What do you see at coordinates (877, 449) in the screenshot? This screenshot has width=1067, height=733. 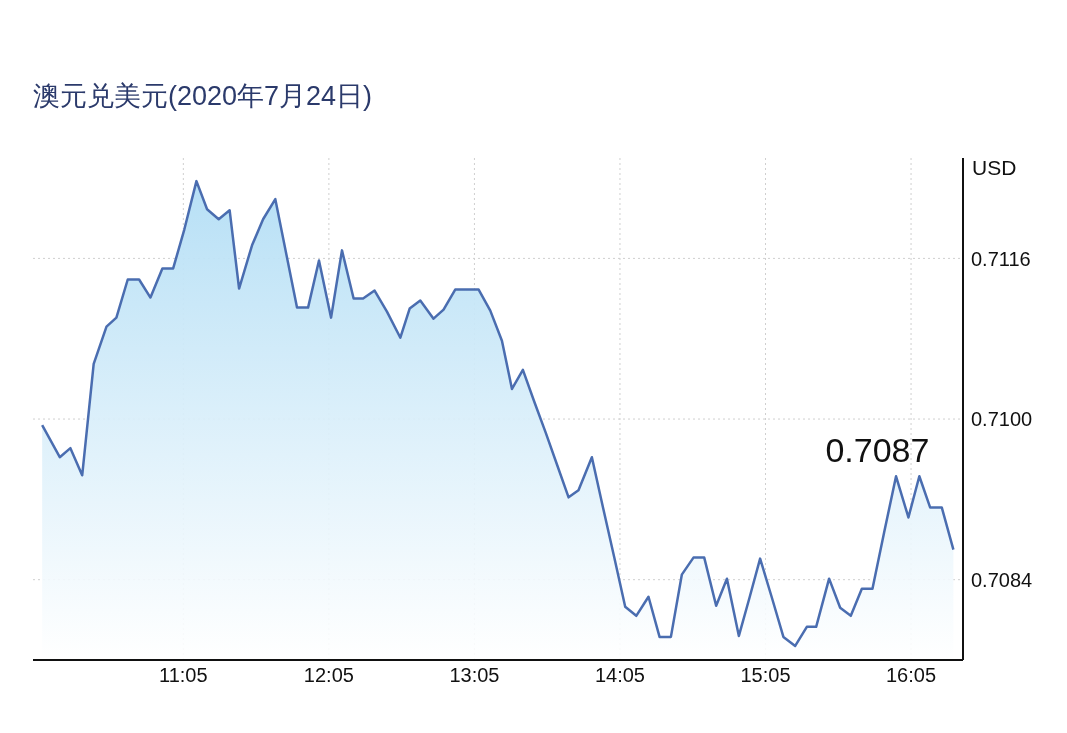 I see `annotation: 0.7087` at bounding box center [877, 449].